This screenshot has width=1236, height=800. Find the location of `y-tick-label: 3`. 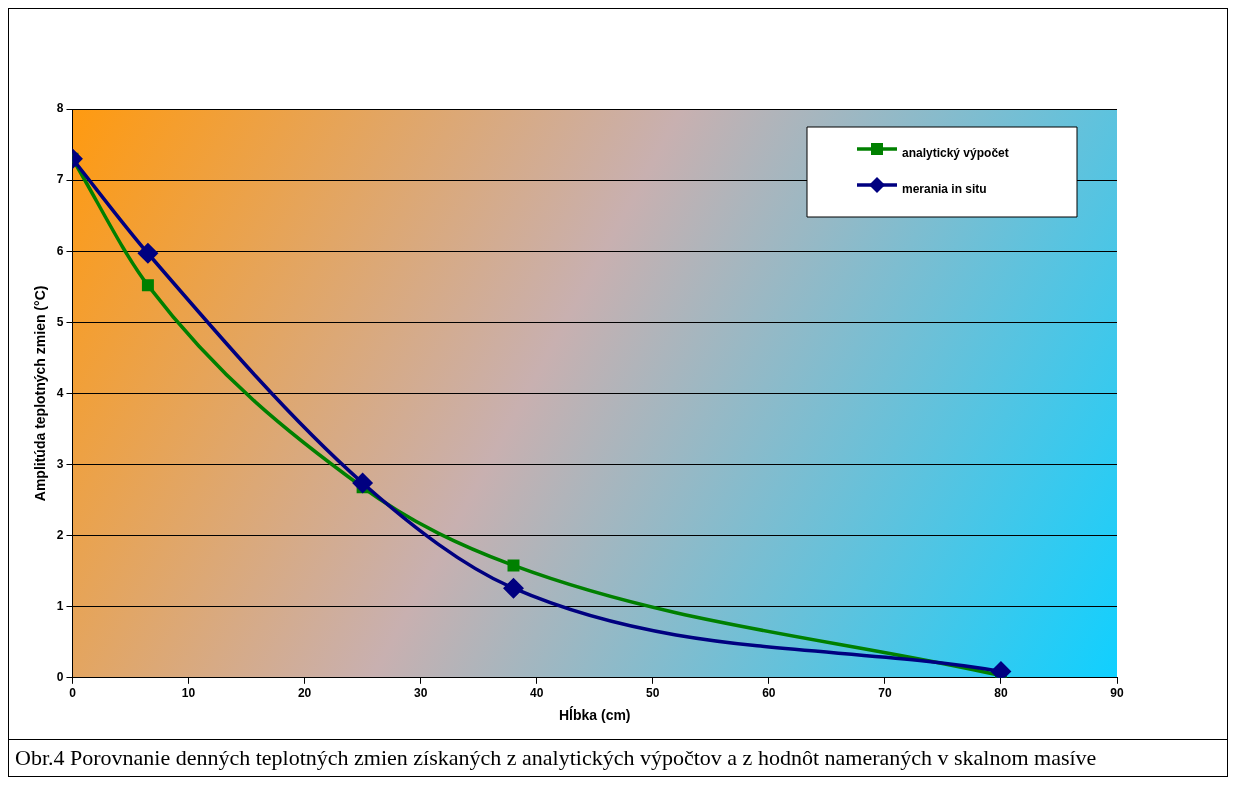

y-tick-label: 3 is located at coordinates (60, 463).